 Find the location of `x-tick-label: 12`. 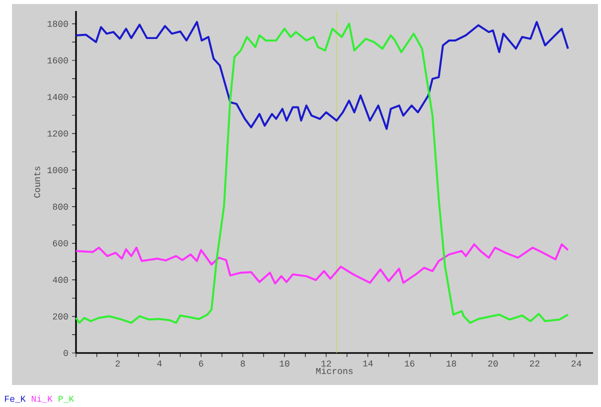

x-tick-label: 12 is located at coordinates (326, 363).